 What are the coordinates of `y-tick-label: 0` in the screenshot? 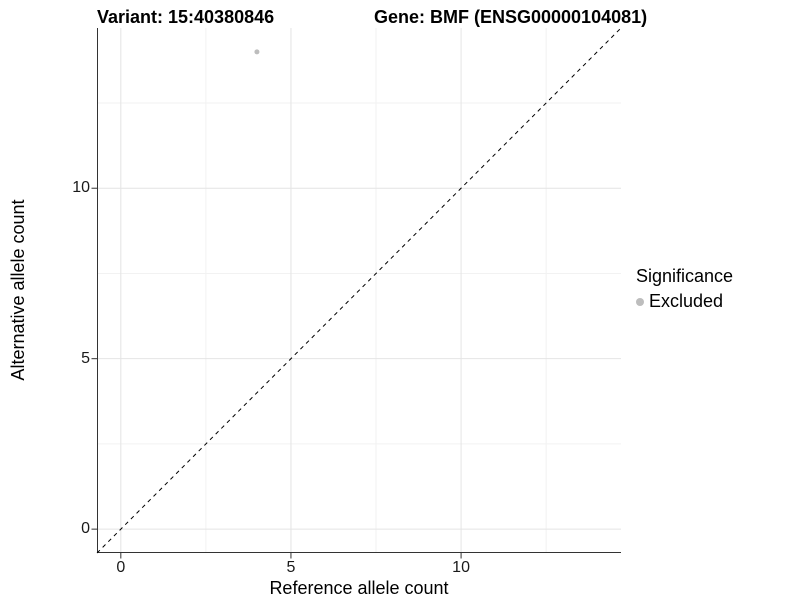 It's located at (85, 529).